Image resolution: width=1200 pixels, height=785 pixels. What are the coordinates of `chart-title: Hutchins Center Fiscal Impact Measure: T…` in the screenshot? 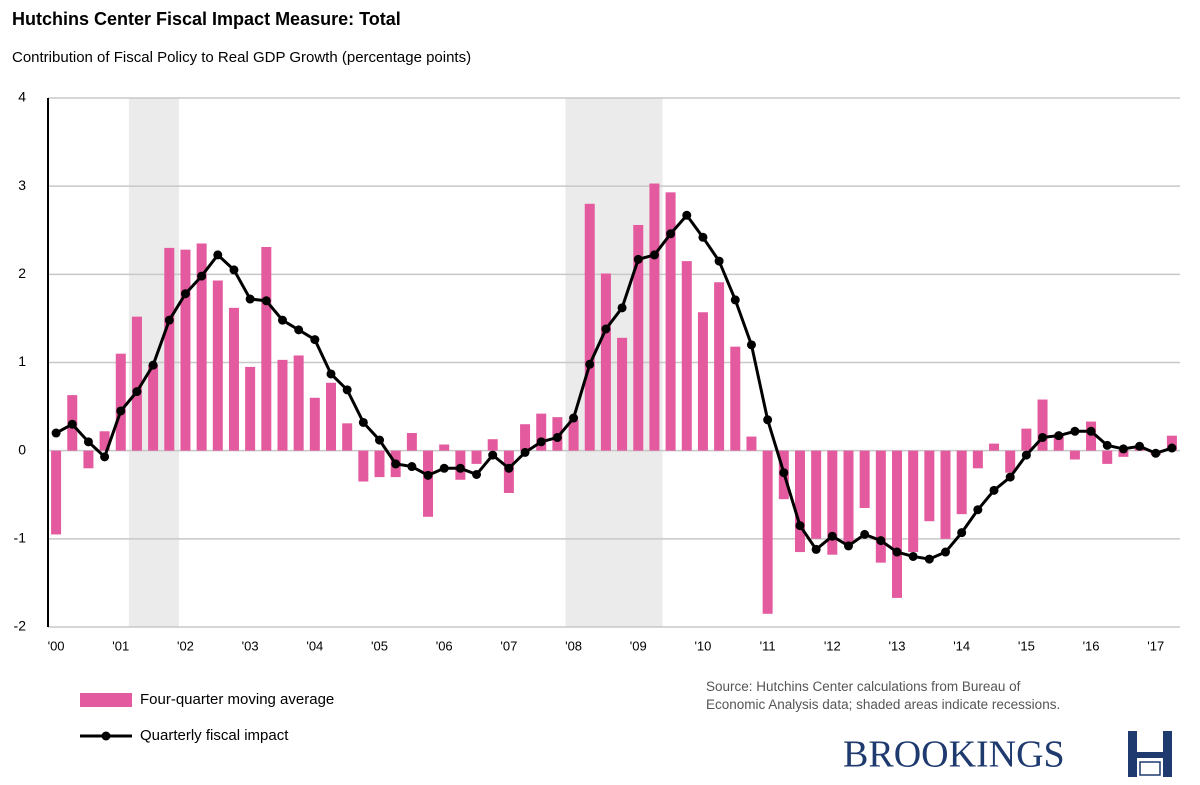 It's located at (206, 19).